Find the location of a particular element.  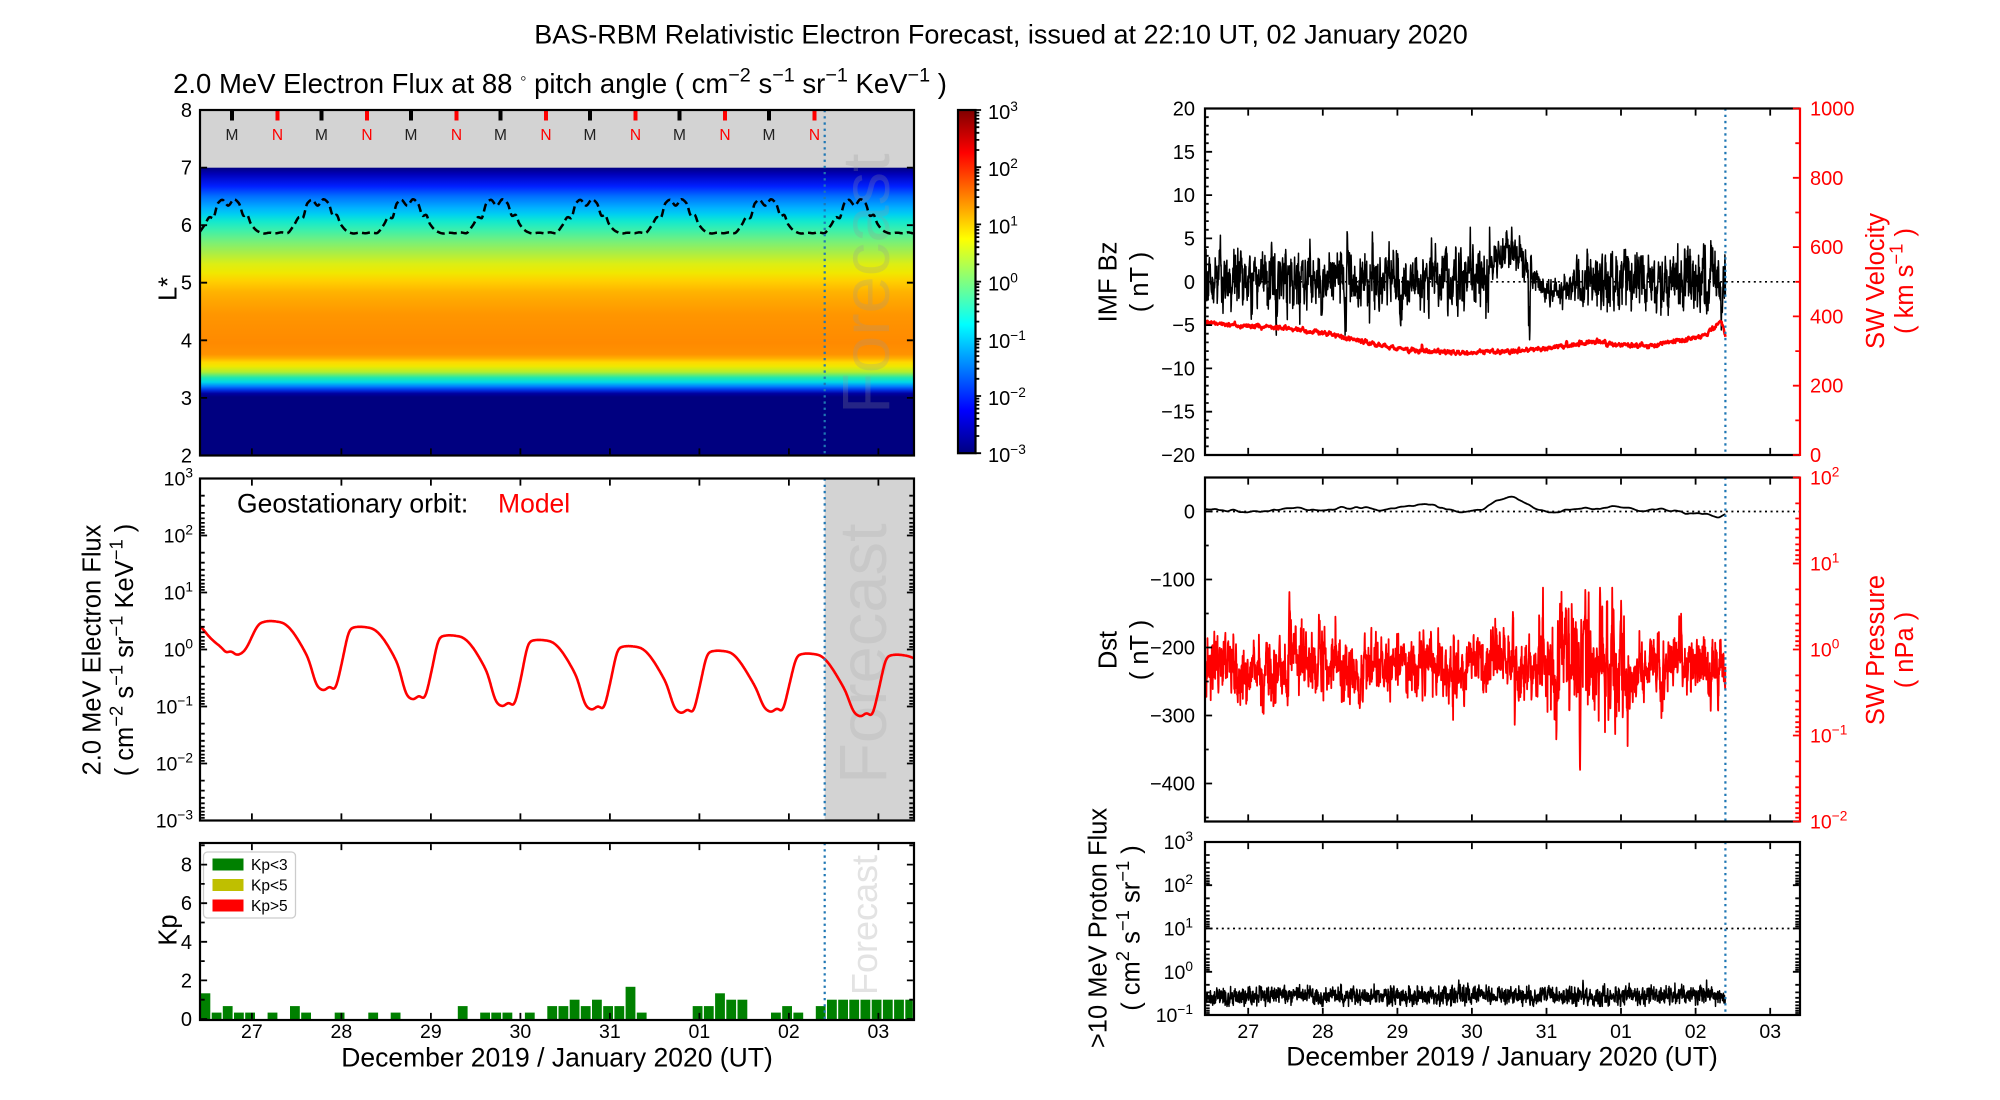

svg-text: 10² is located at coordinates (1003, 168).